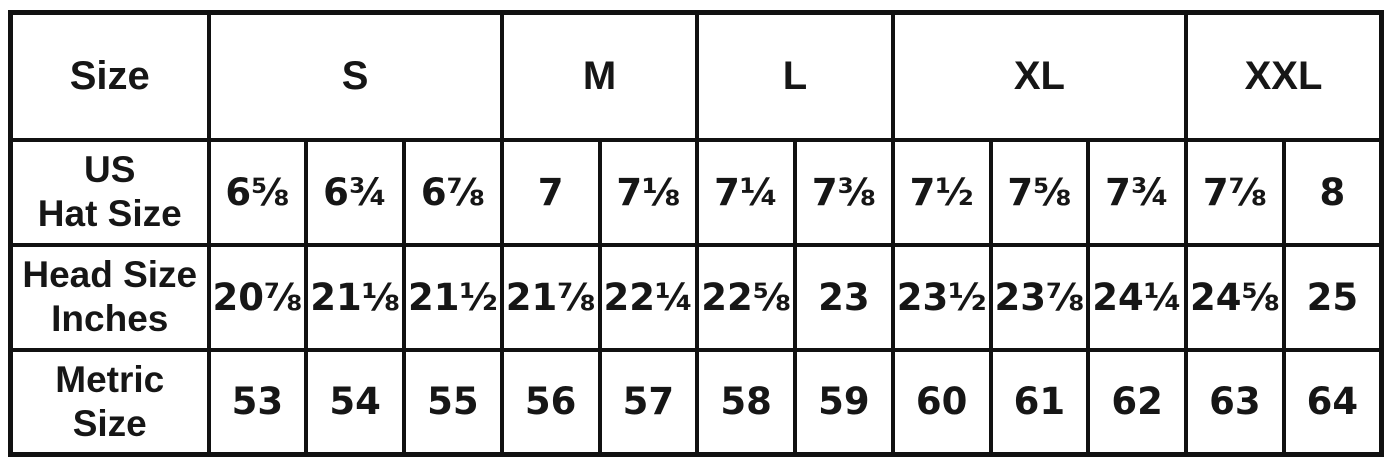 The width and height of the screenshot is (1392, 464). I want to click on metric-size-row-label: Metric Size, so click(109, 402).